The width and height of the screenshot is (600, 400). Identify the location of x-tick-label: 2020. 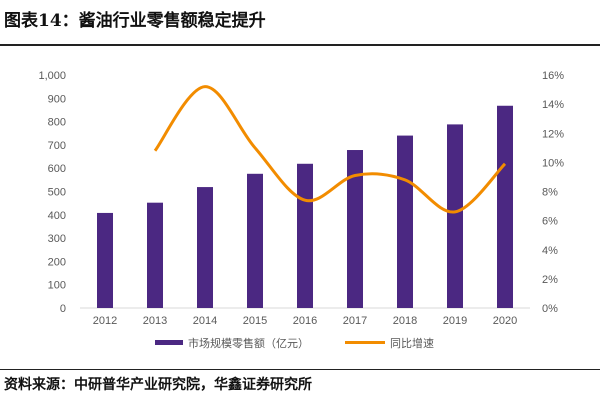
(505, 321).